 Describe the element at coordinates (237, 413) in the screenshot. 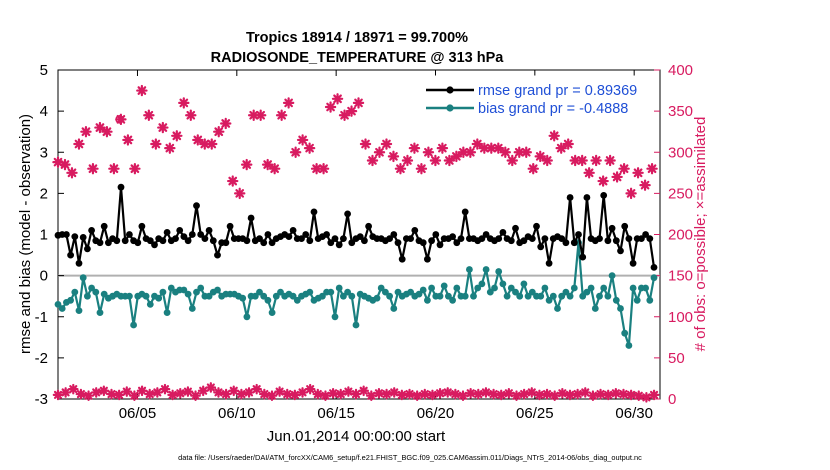

I see `x-tick-label: 06/10` at that location.